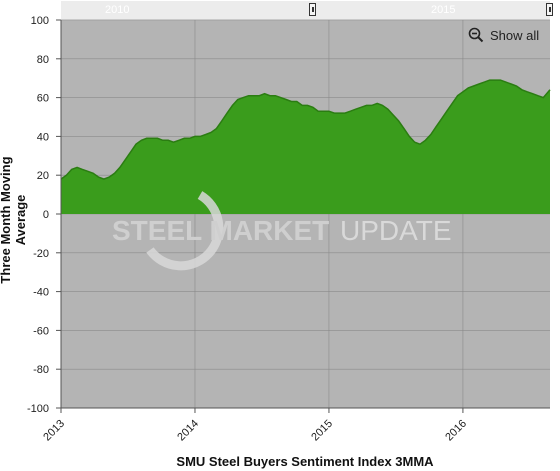 Image resolution: width=560 pixels, height=471 pixels. I want to click on navigator-label-2015: 2015, so click(443, 10).